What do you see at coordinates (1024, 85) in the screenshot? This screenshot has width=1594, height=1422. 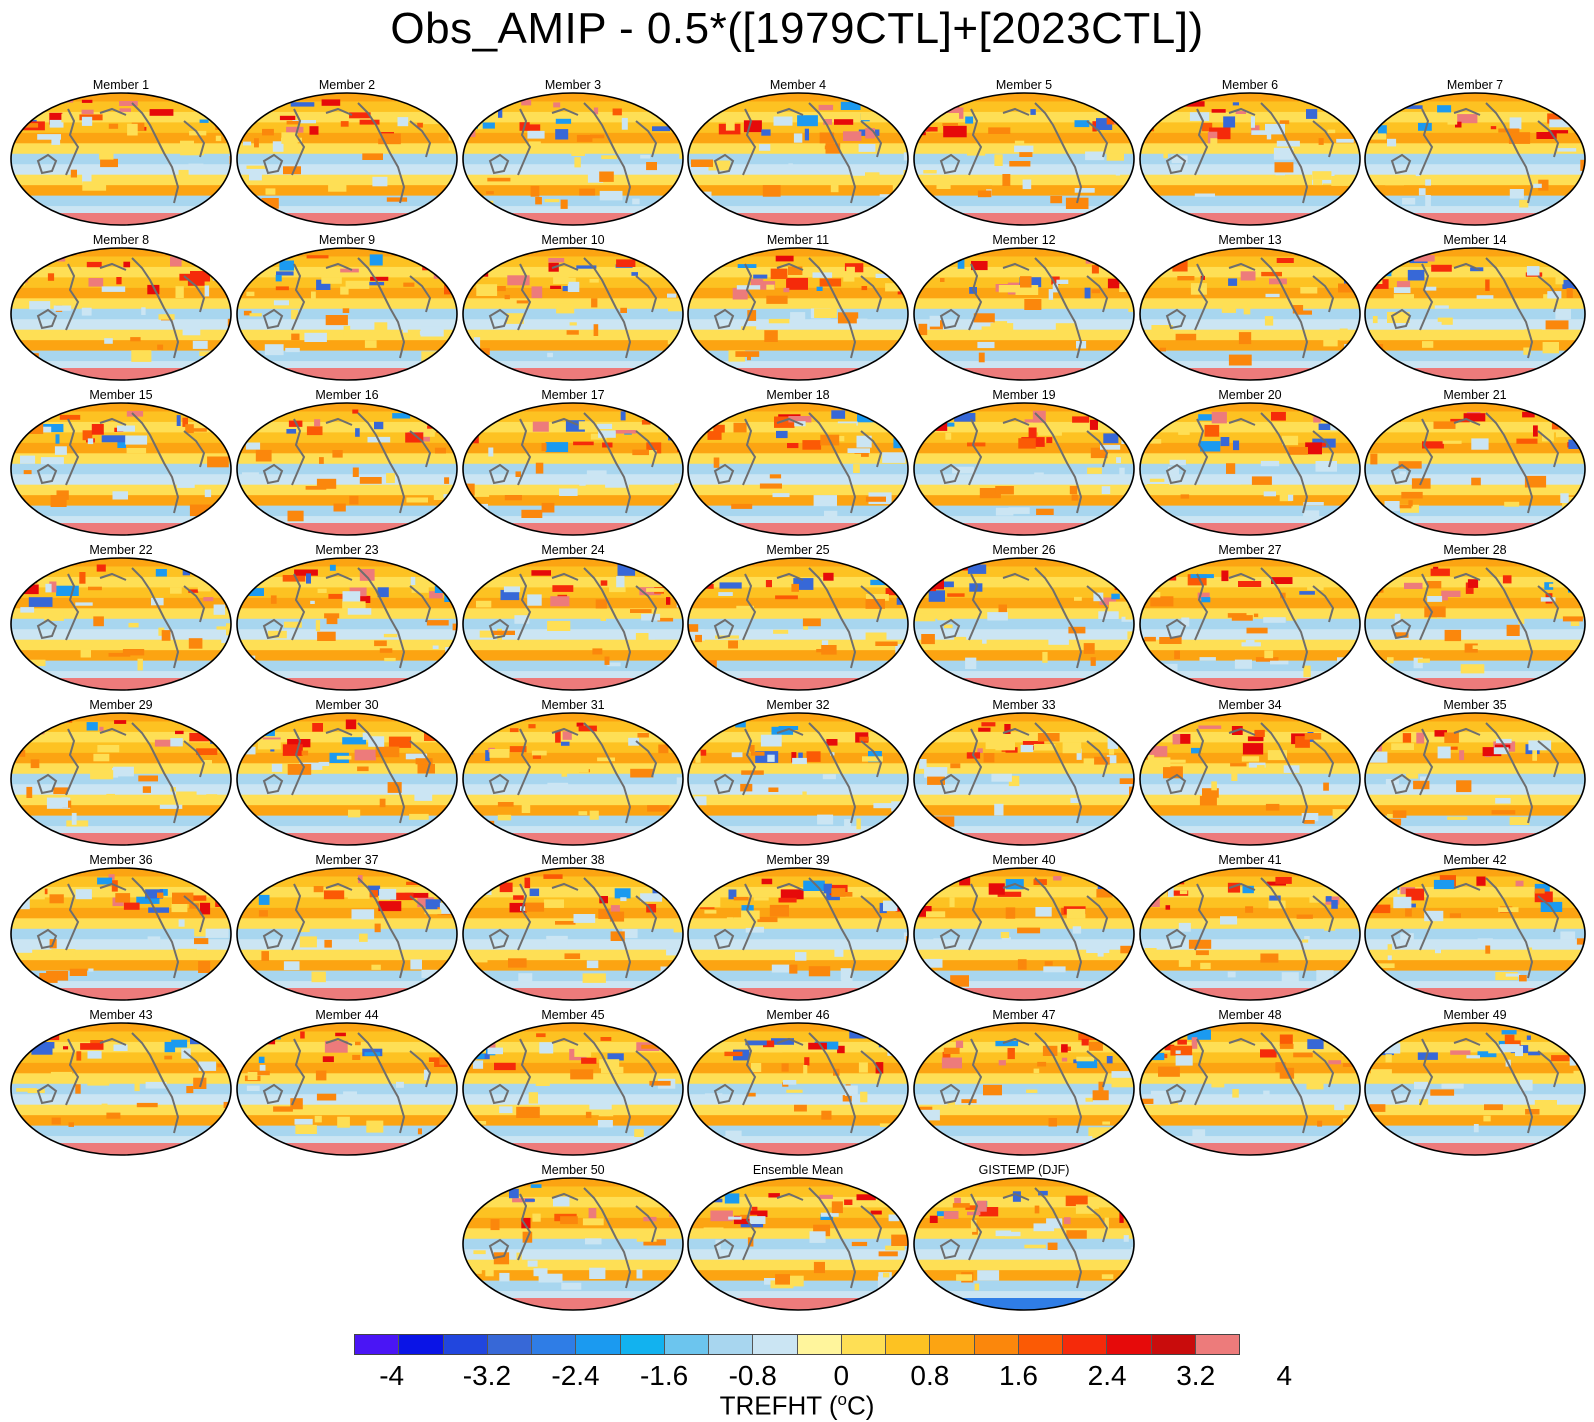 I see `panel-title: Member 5` at bounding box center [1024, 85].